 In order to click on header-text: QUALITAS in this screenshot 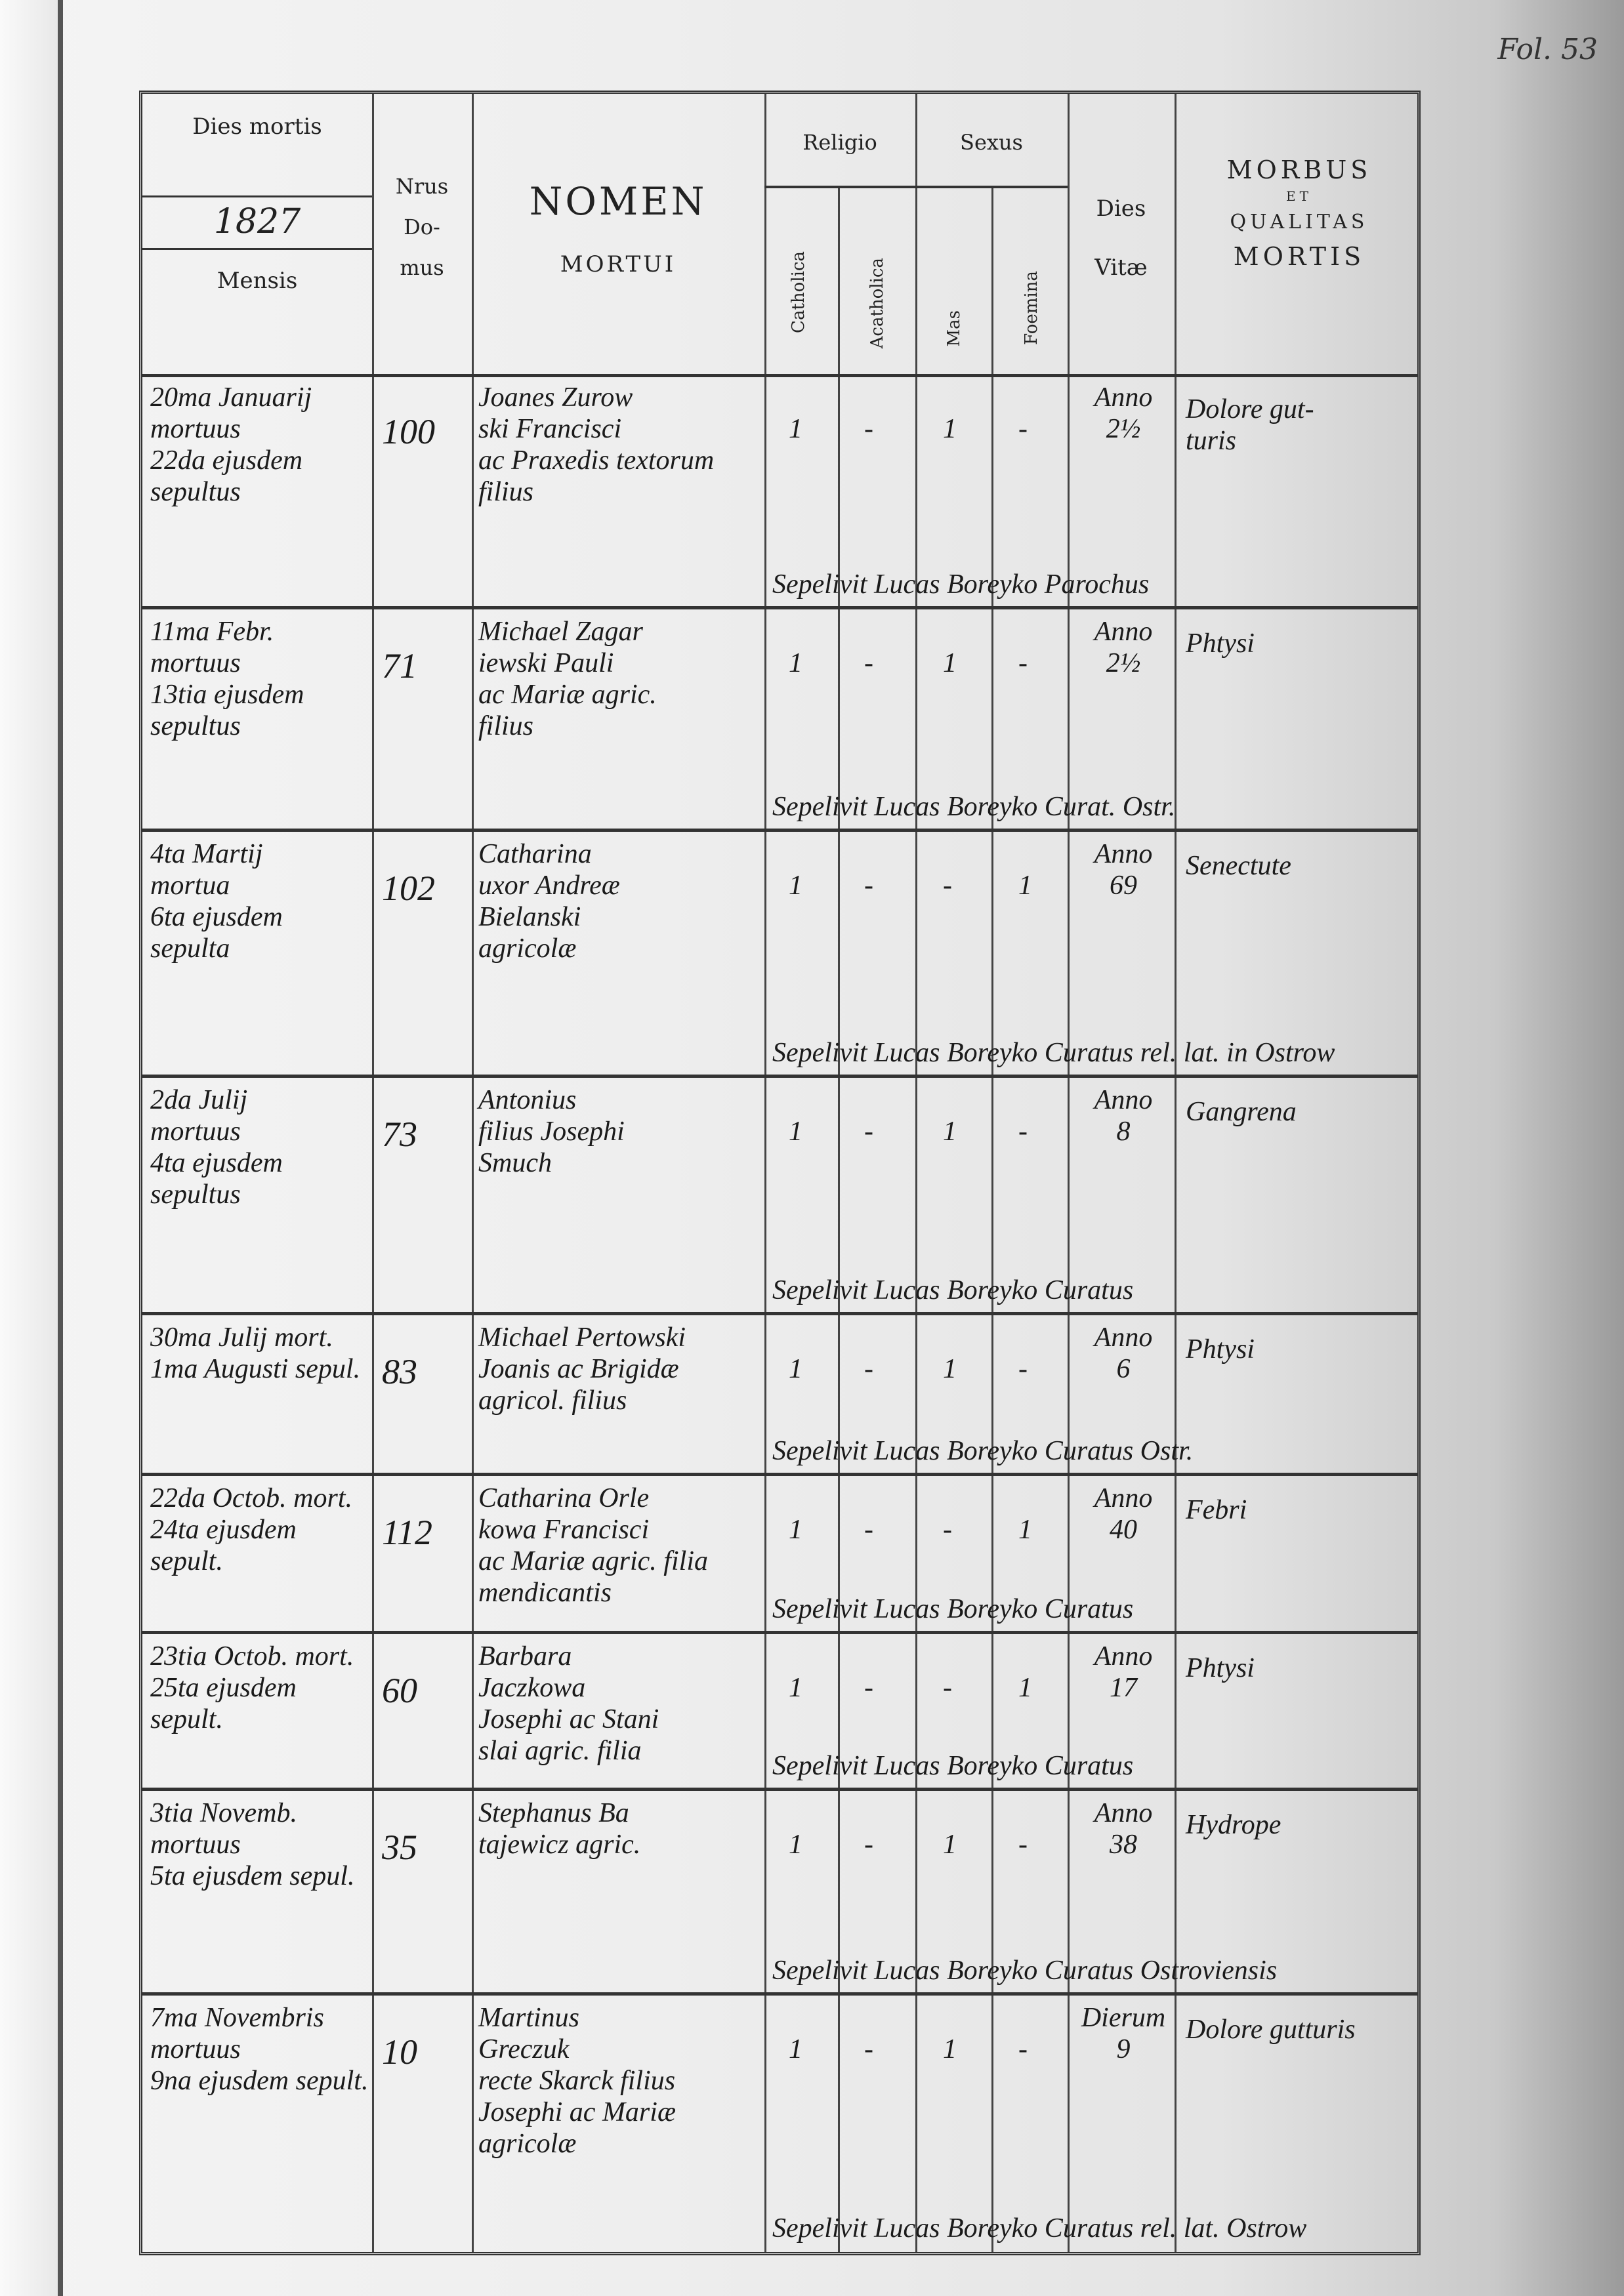, I will do `click(1300, 223)`.